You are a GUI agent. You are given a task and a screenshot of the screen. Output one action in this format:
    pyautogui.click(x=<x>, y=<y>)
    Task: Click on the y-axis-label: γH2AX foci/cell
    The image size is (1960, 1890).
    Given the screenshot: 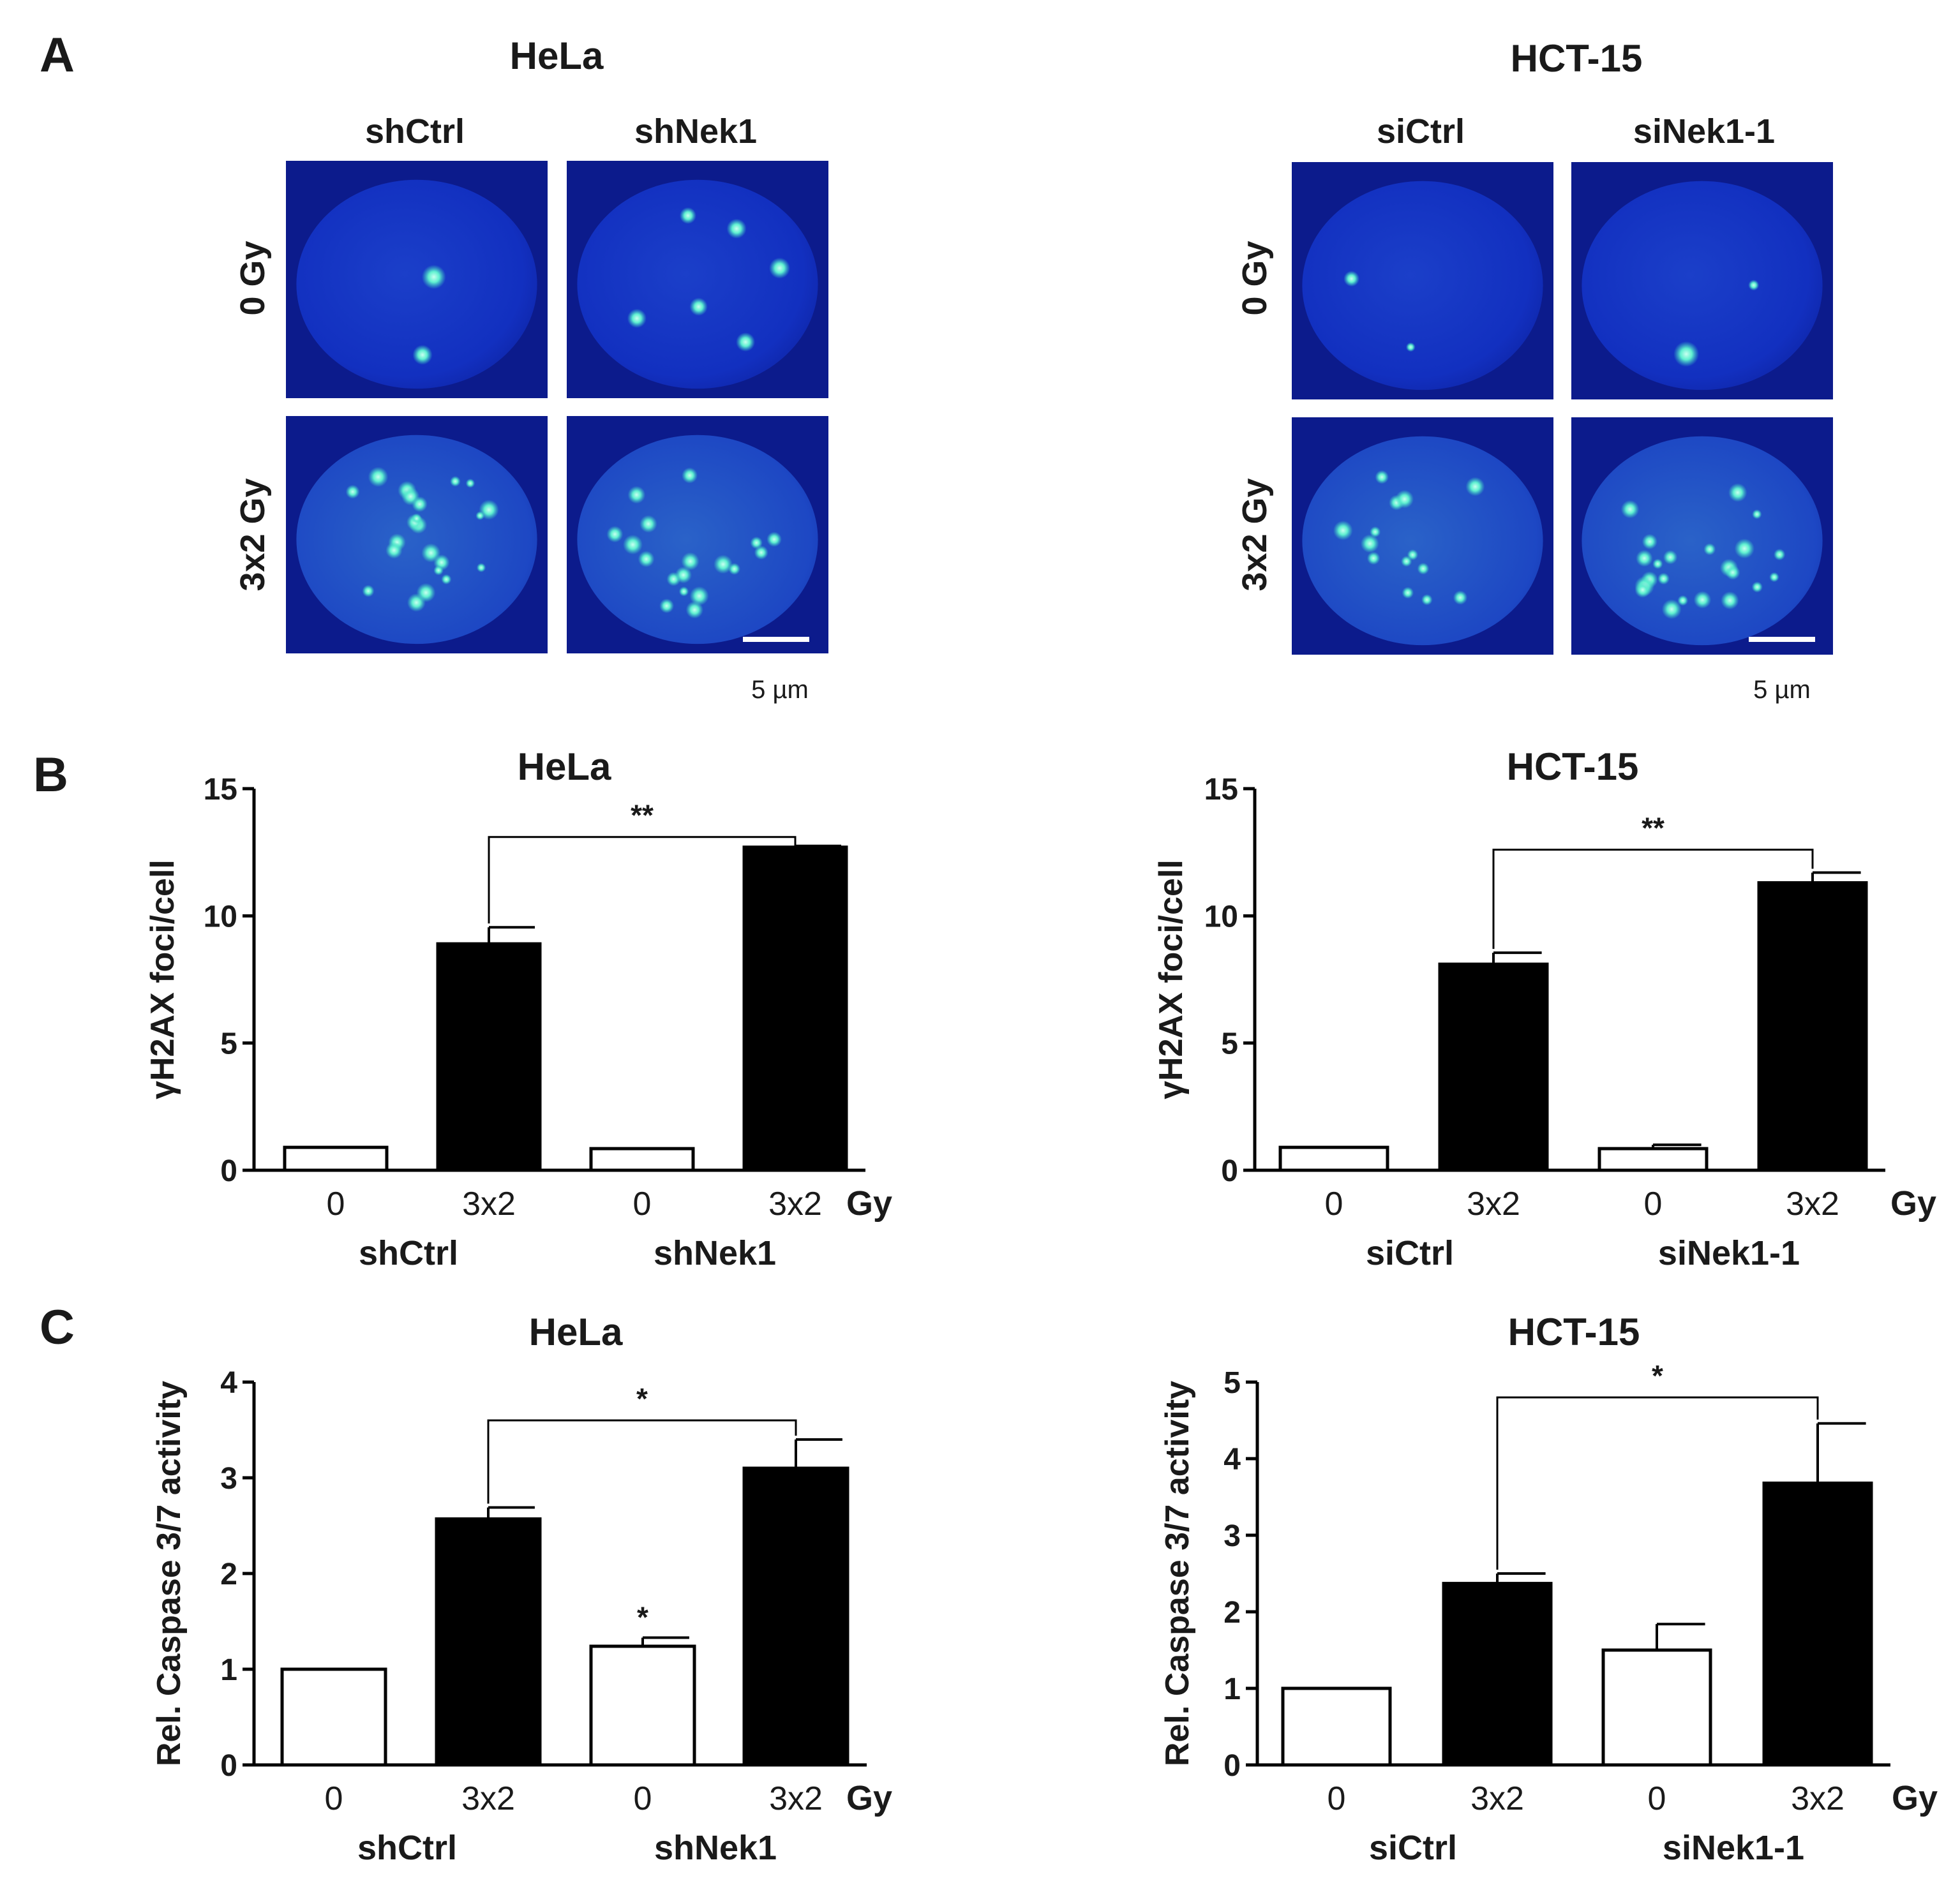 What is the action you would take?
    pyautogui.click(x=1172, y=979)
    